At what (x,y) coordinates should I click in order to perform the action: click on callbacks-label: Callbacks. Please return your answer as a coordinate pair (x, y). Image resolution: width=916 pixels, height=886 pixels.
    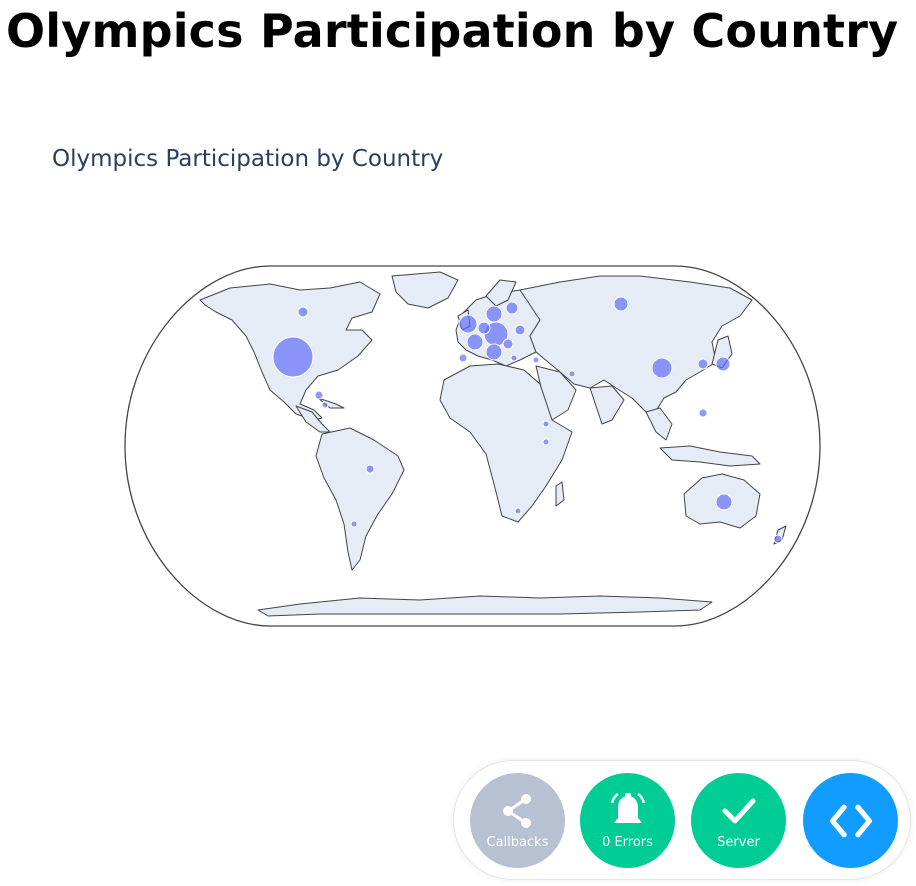
    Looking at the image, I should click on (517, 842).